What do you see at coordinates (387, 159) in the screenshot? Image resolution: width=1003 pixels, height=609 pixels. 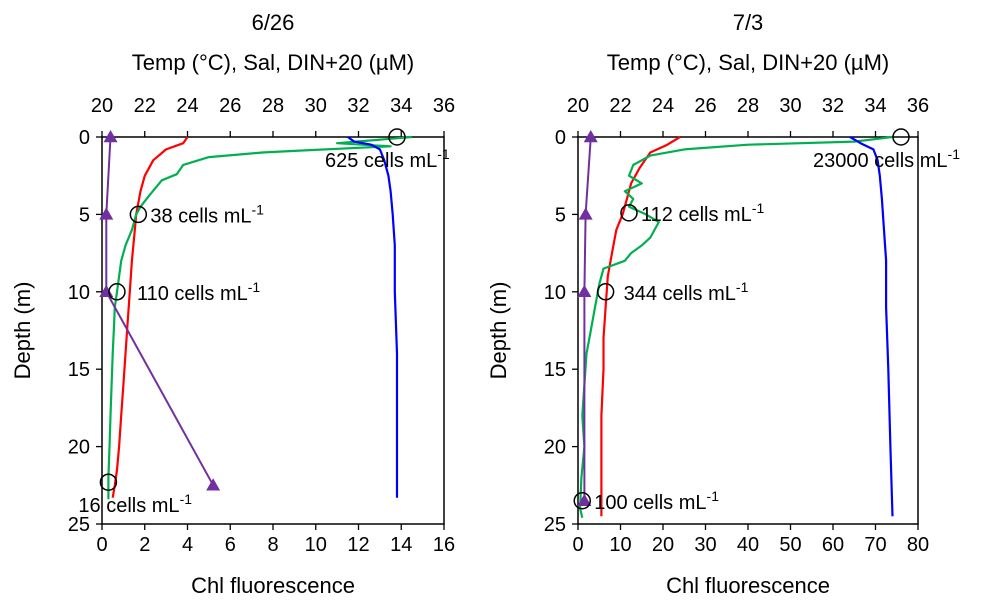 I see `cell-count-label: 625 cells mL-1` at bounding box center [387, 159].